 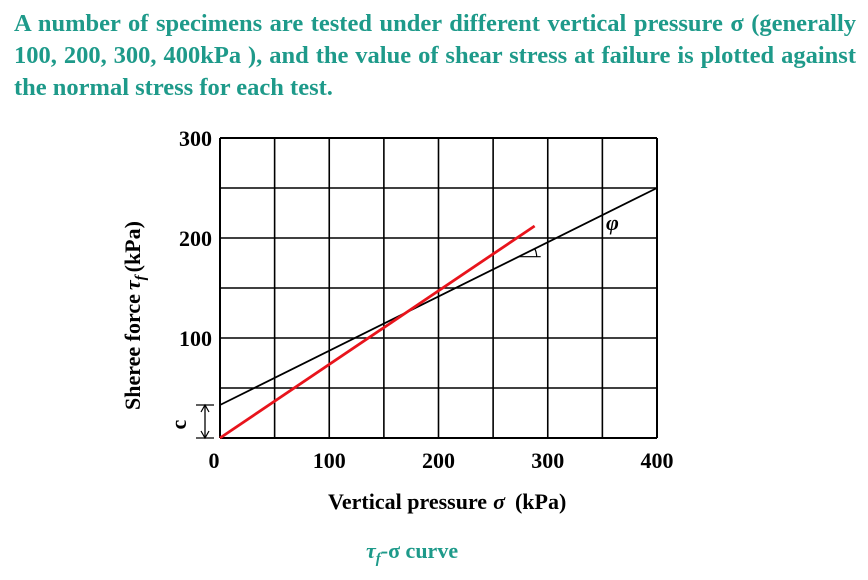 What do you see at coordinates (214, 460) in the screenshot?
I see `x-tick-label: 0` at bounding box center [214, 460].